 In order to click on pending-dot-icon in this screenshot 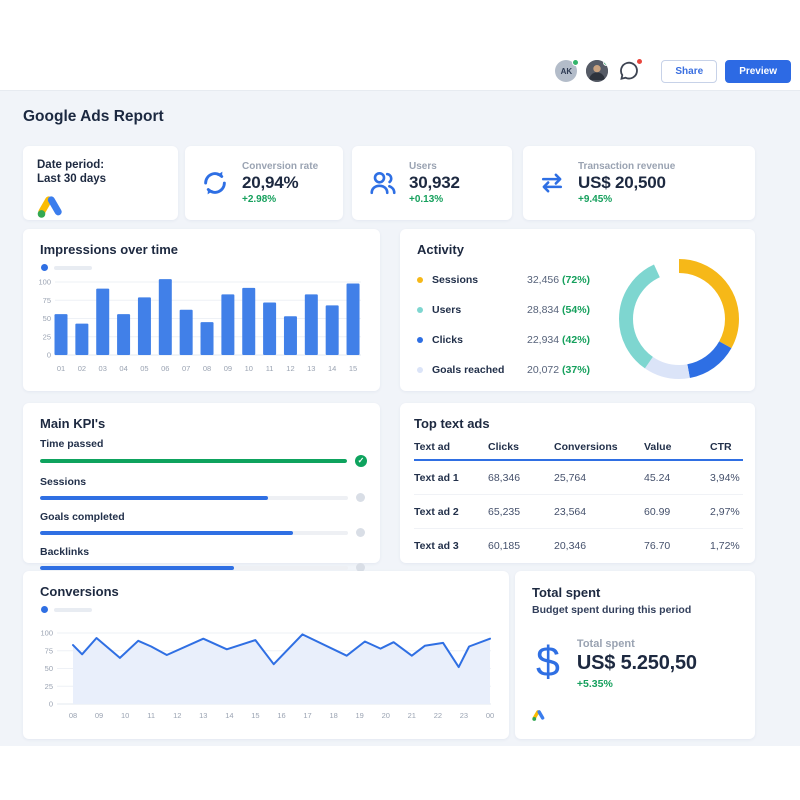, I will do `click(360, 567)`.